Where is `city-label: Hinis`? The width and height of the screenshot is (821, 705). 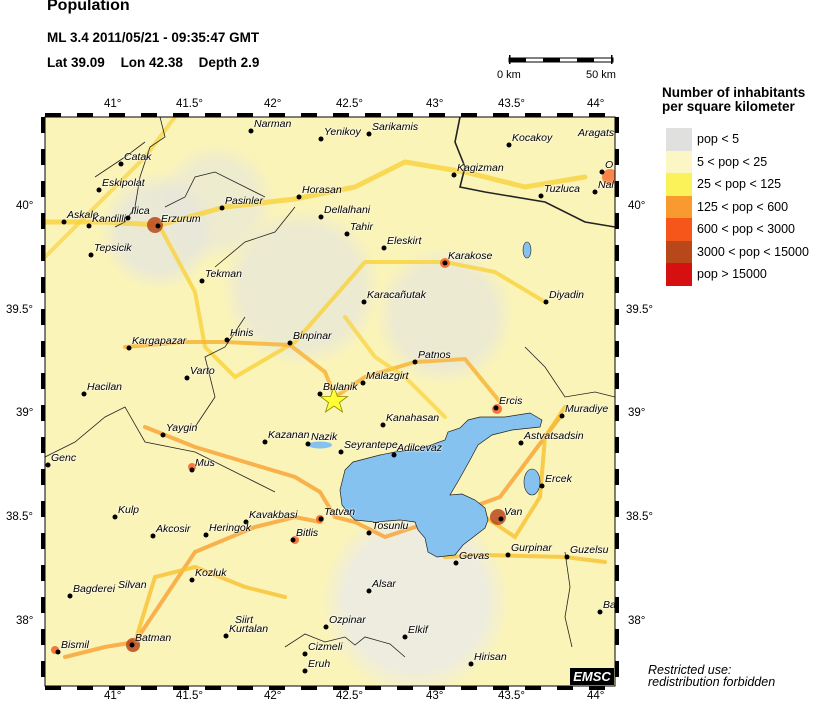
city-label: Hinis is located at coordinates (242, 333).